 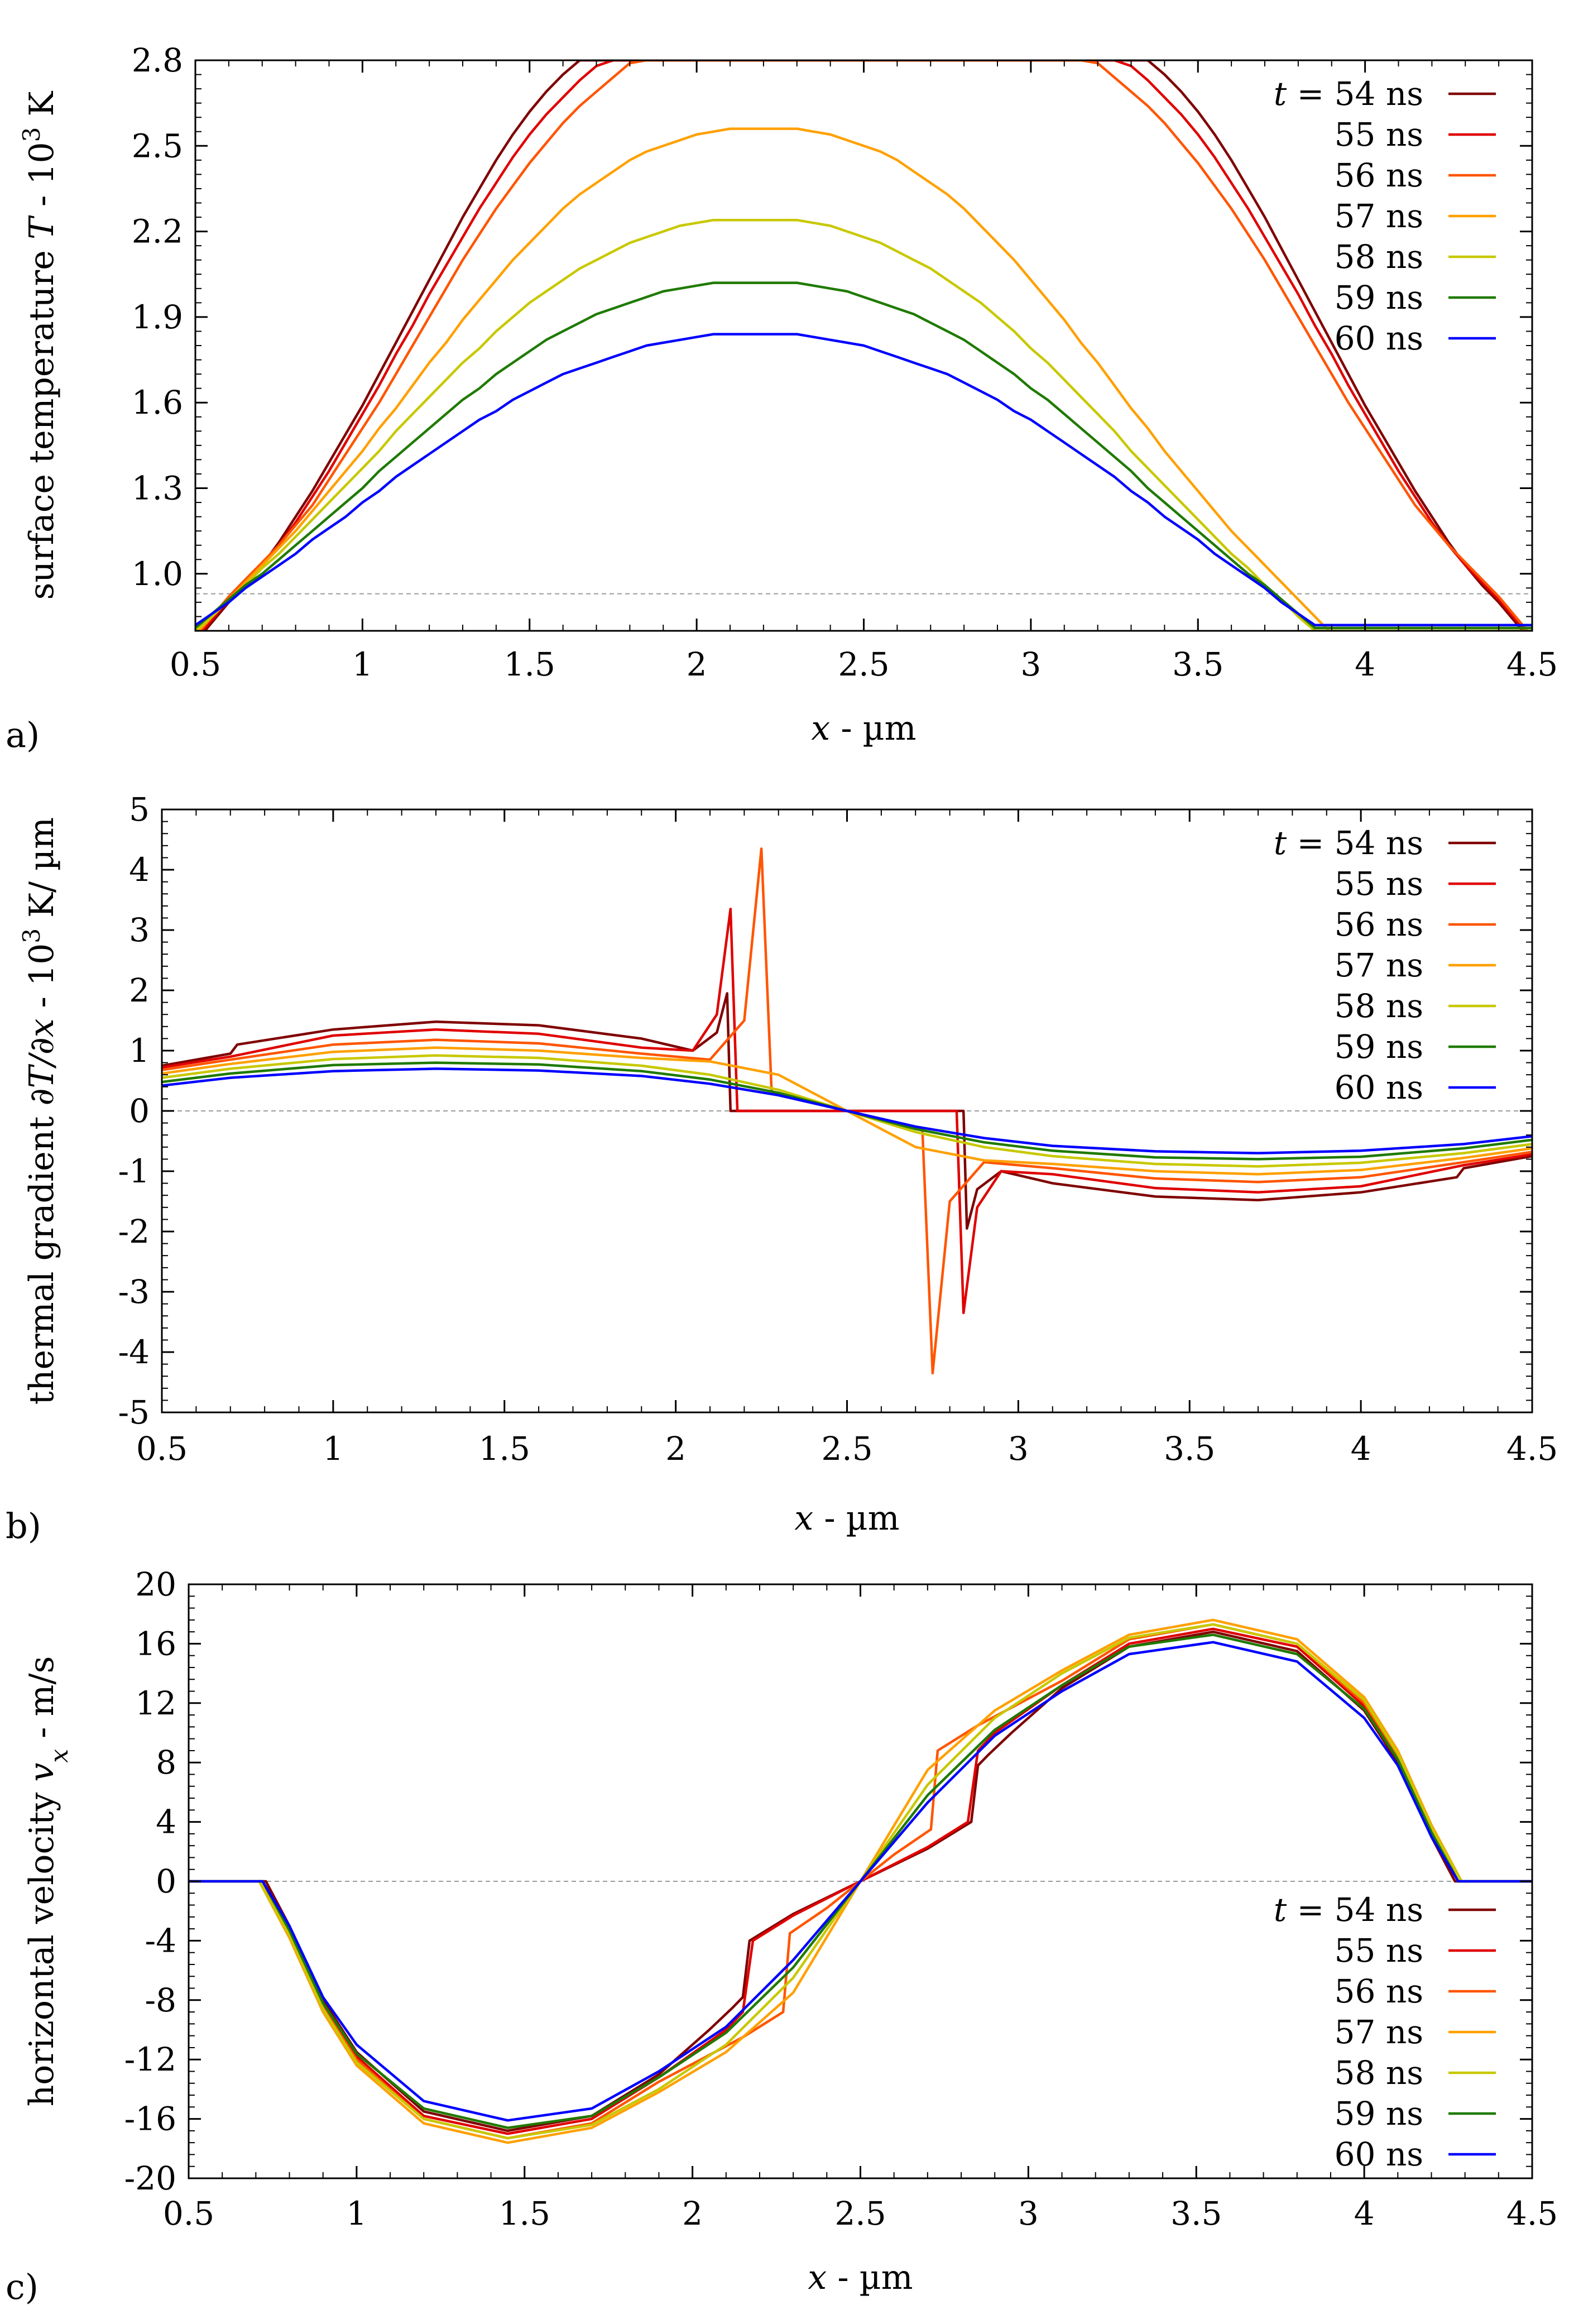 What do you see at coordinates (139, 930) in the screenshot?
I see `y-tick-label: 3` at bounding box center [139, 930].